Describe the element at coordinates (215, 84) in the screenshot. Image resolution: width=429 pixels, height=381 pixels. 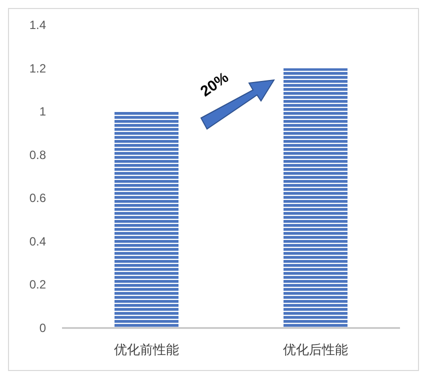
I see `annotation: 20%` at that location.